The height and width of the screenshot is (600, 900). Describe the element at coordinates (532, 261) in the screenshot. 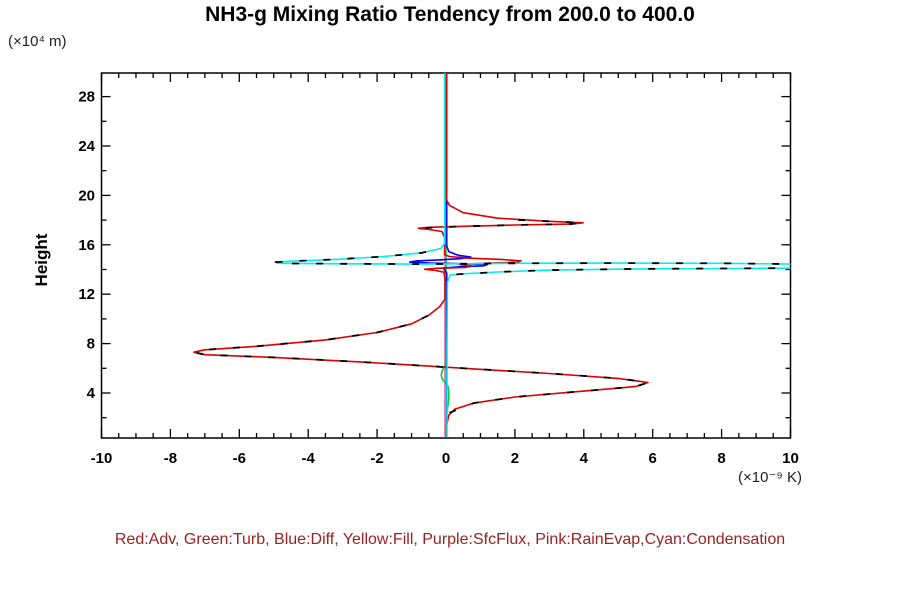

I see `series-Total-mid` at that location.